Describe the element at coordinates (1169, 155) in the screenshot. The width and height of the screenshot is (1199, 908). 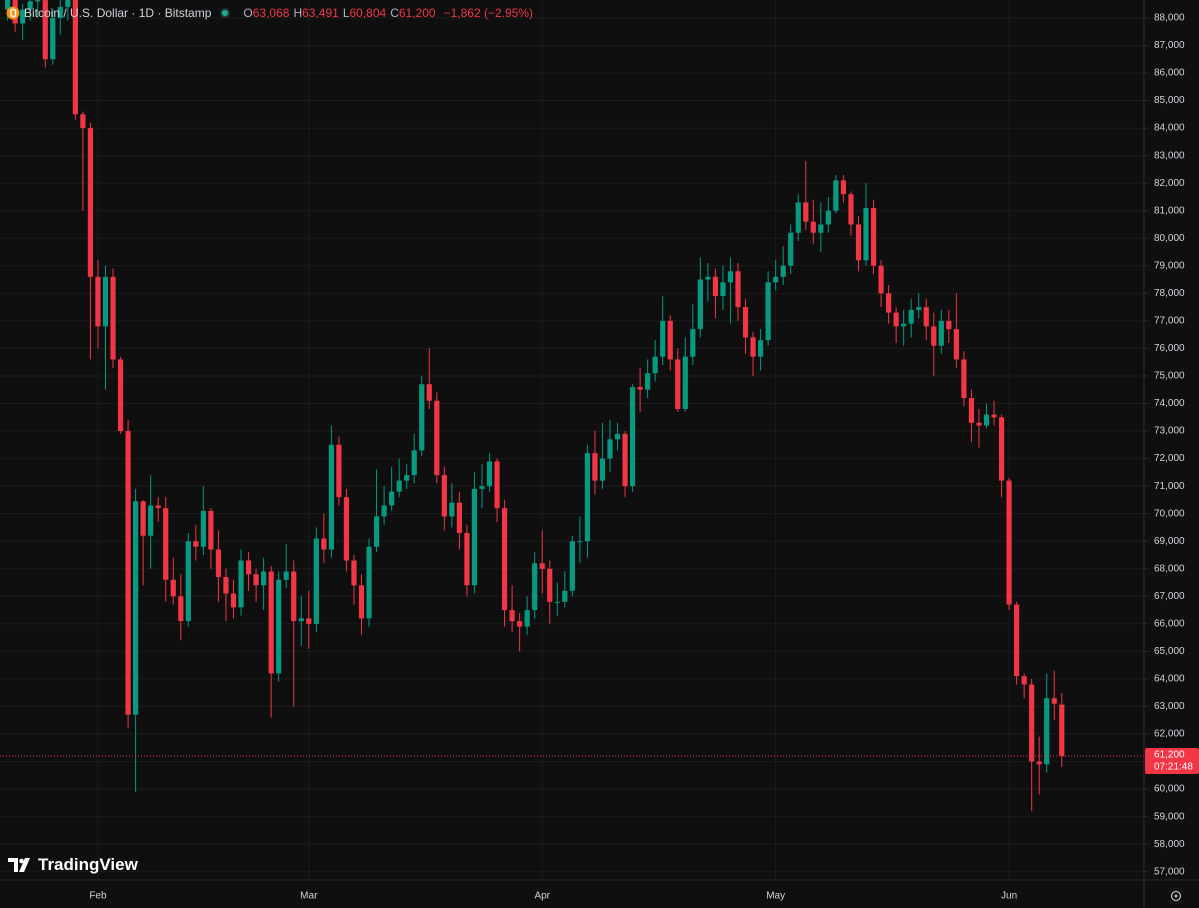
I see `y-tick-label: 83,000` at that location.